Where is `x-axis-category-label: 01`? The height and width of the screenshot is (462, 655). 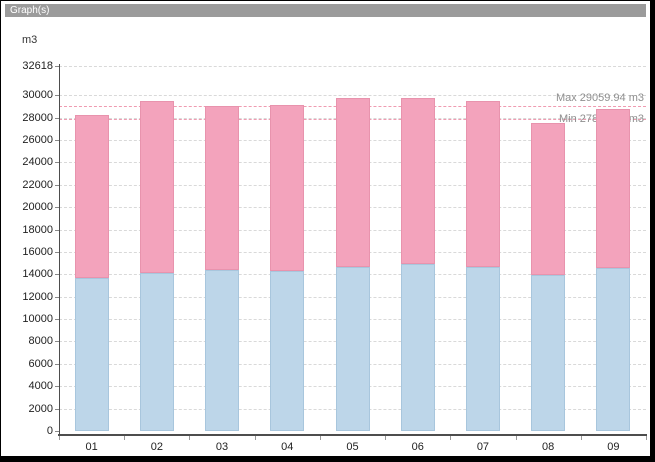
x-axis-category-label: 01 is located at coordinates (91, 447).